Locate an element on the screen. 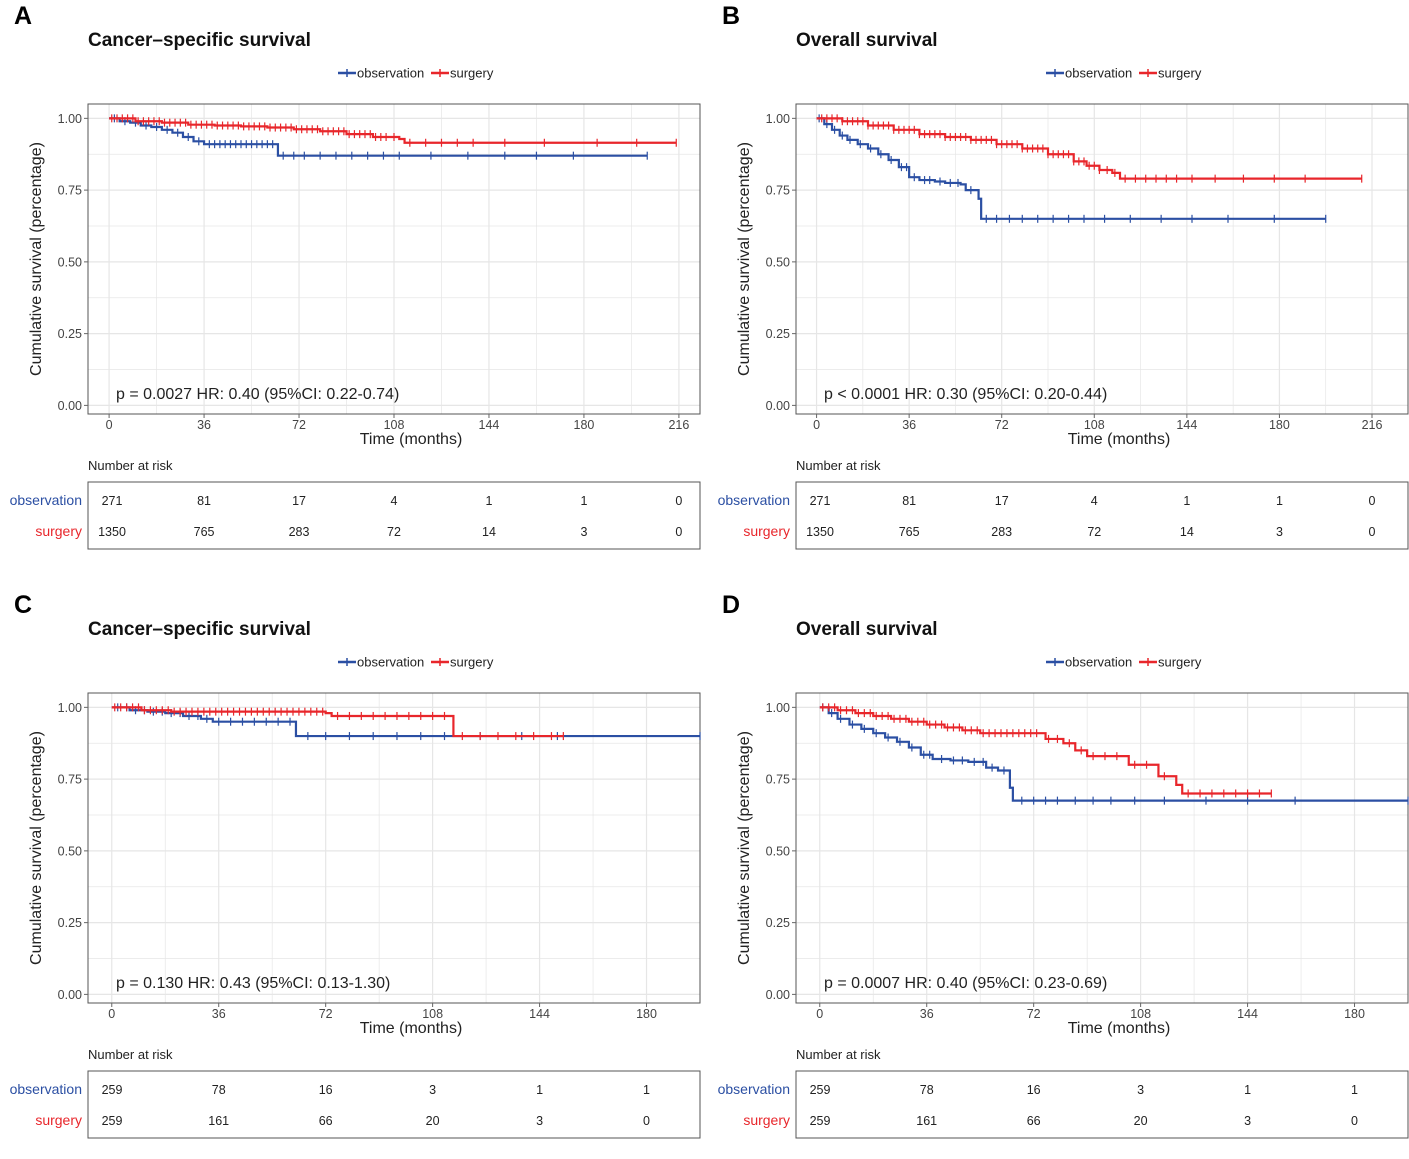  risk-cell: 16 is located at coordinates (326, 1090).